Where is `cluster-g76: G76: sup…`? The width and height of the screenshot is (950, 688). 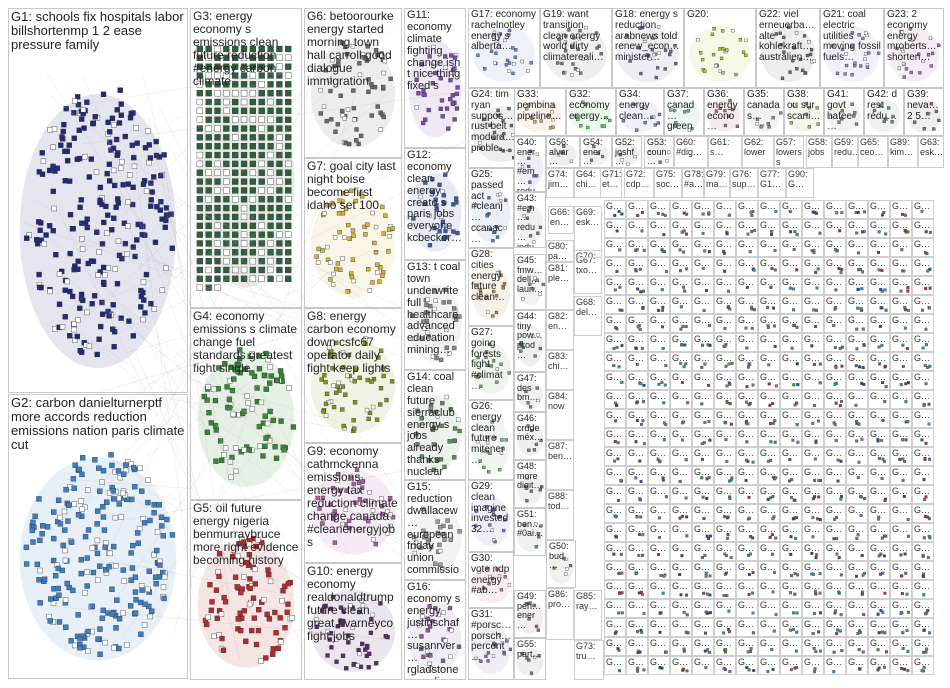 cluster-g76: G76: sup… is located at coordinates (744, 183).